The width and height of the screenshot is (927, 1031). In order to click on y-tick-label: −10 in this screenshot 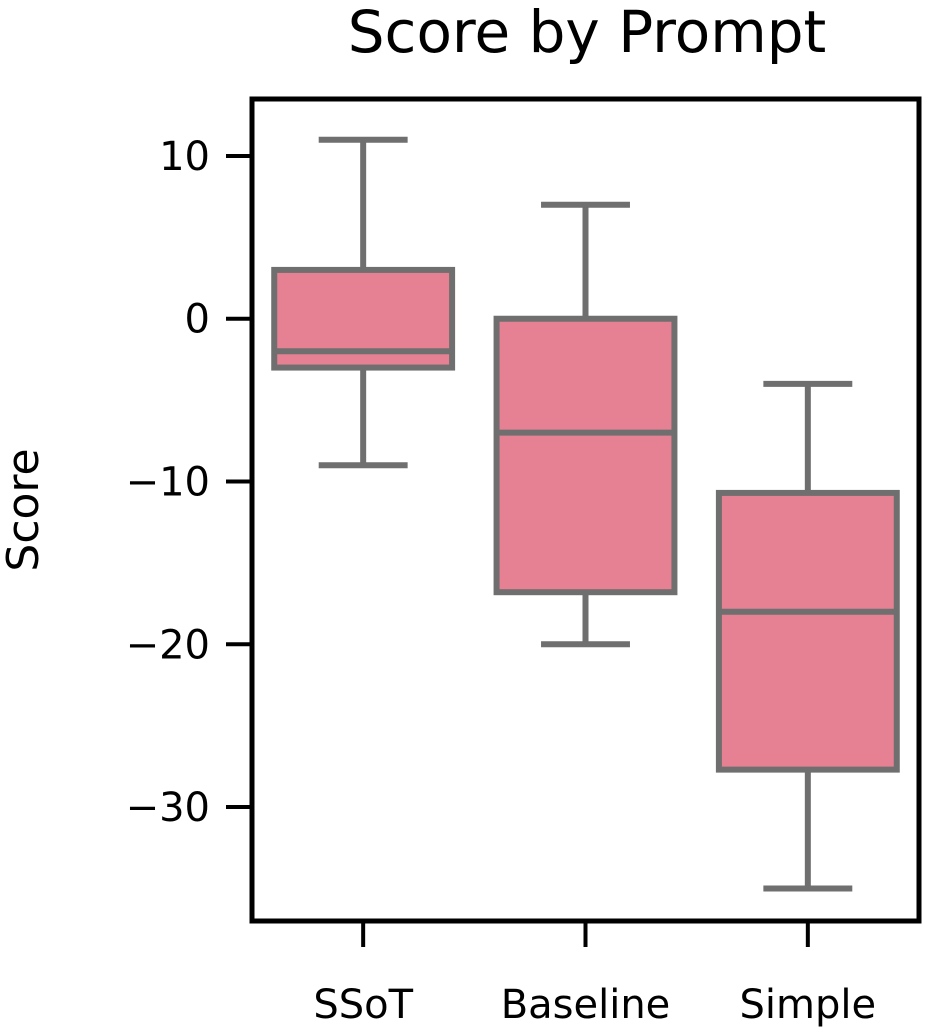, I will do `click(168, 483)`.